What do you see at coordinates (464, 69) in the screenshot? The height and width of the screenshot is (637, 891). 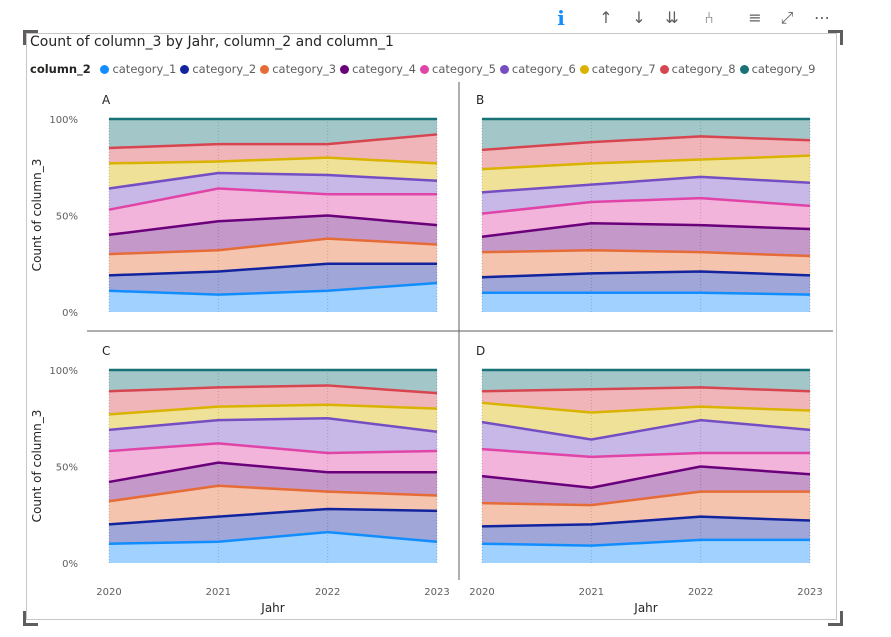 I see `legend-label: category_5` at bounding box center [464, 69].